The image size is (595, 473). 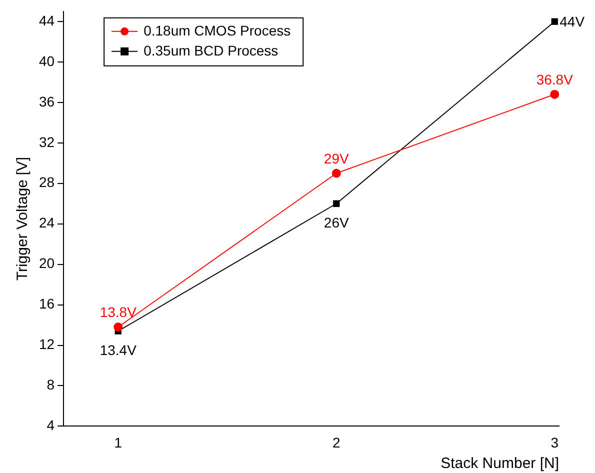 What do you see at coordinates (23, 218) in the screenshot?
I see `y-axis-title: Trigger Voltage [V]` at bounding box center [23, 218].